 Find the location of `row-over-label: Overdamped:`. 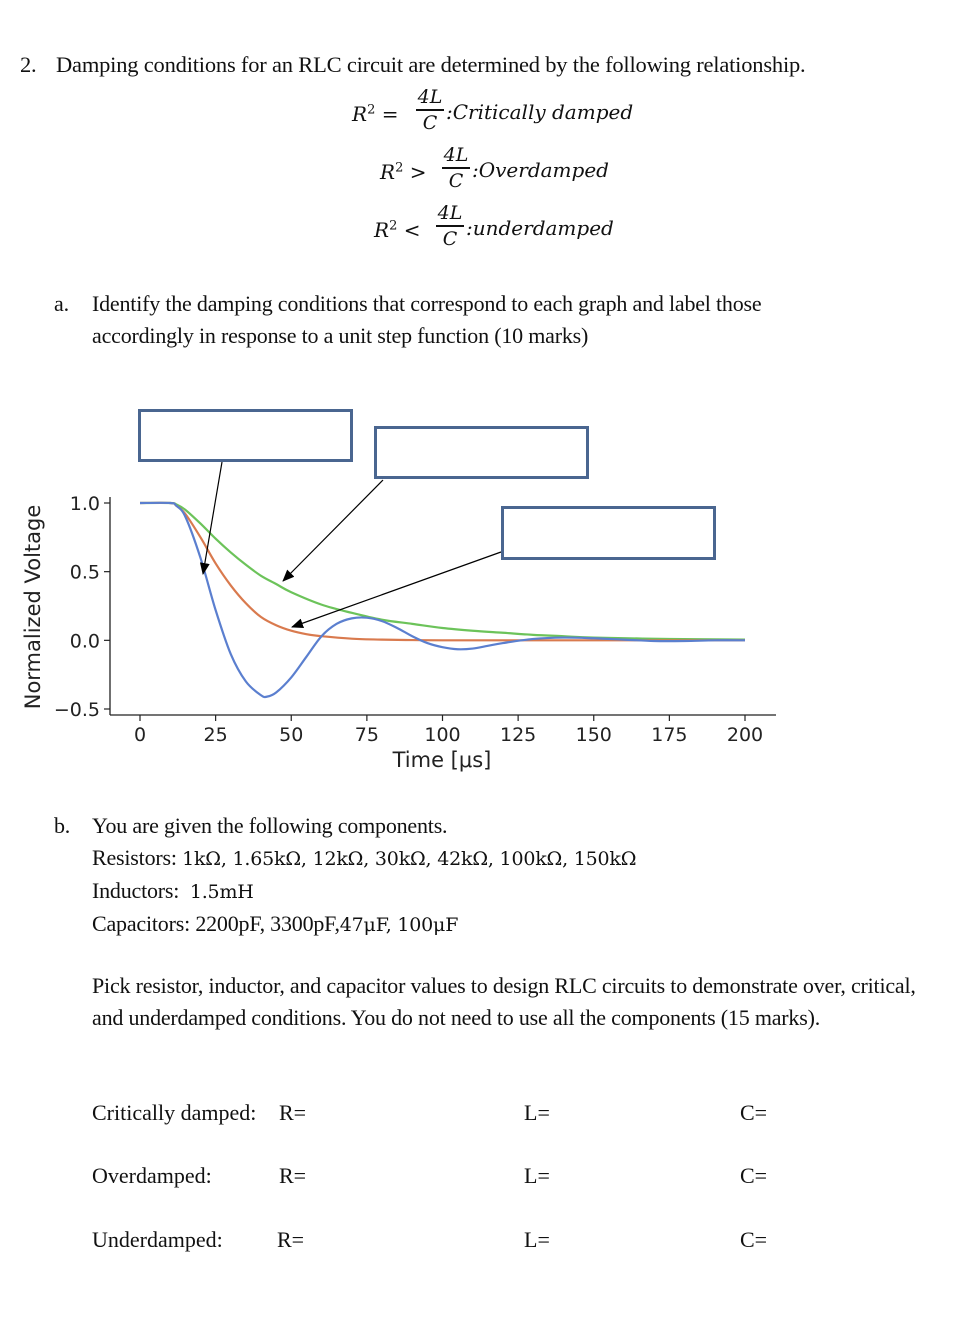

row-over-label: Overdamped: is located at coordinates (152, 1175).